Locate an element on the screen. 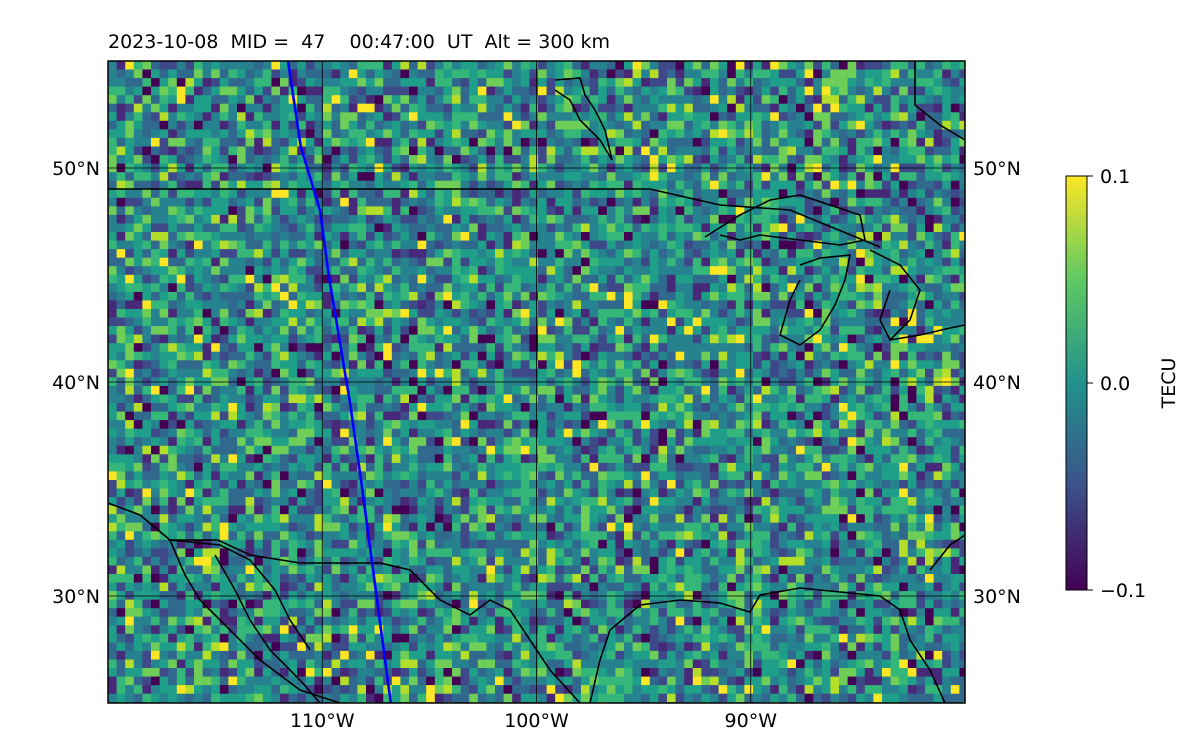  longitude-tick-label: 100°W is located at coordinates (536, 721).